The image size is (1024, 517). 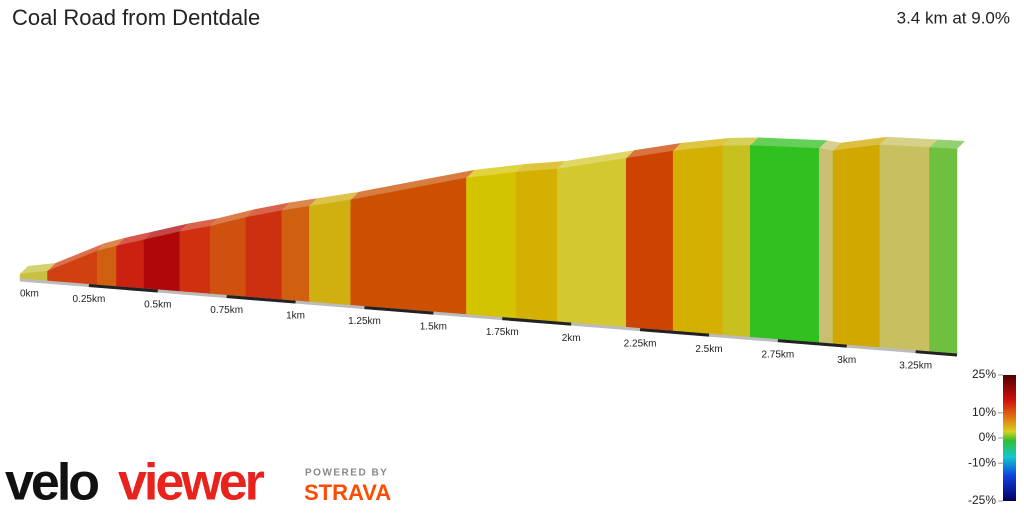 I want to click on x-tick-label: 2.5km, so click(x=708, y=349).